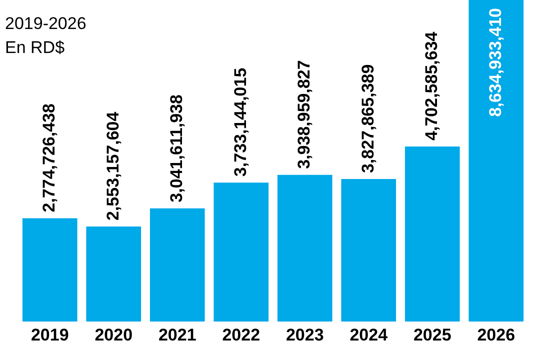 This screenshot has width=546, height=350. Describe the element at coordinates (112, 166) in the screenshot. I see `data-label: 2,553,157,604` at that location.